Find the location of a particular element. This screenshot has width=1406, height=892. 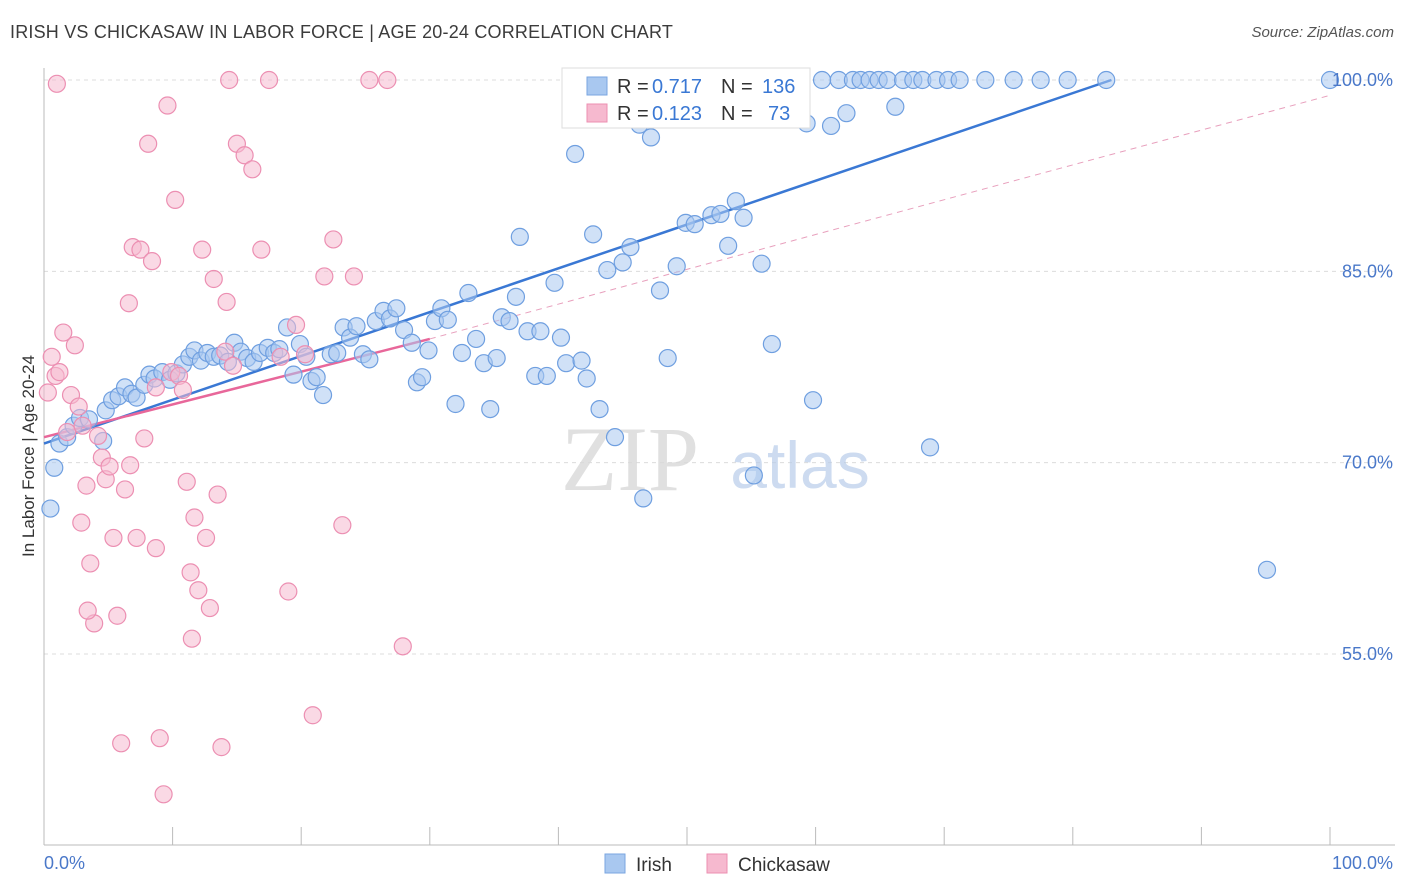

legend-box: R = 0.717 N = 136 R = 0.123 N = 73 is located at coordinates (686, 98).